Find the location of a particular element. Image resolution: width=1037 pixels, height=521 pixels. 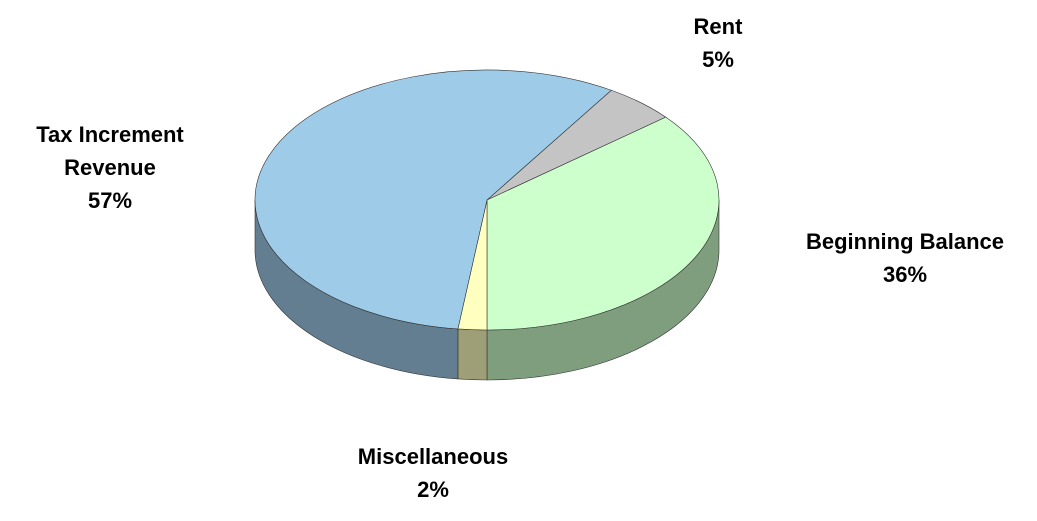

data-label: Rent 5% is located at coordinates (718, 43).